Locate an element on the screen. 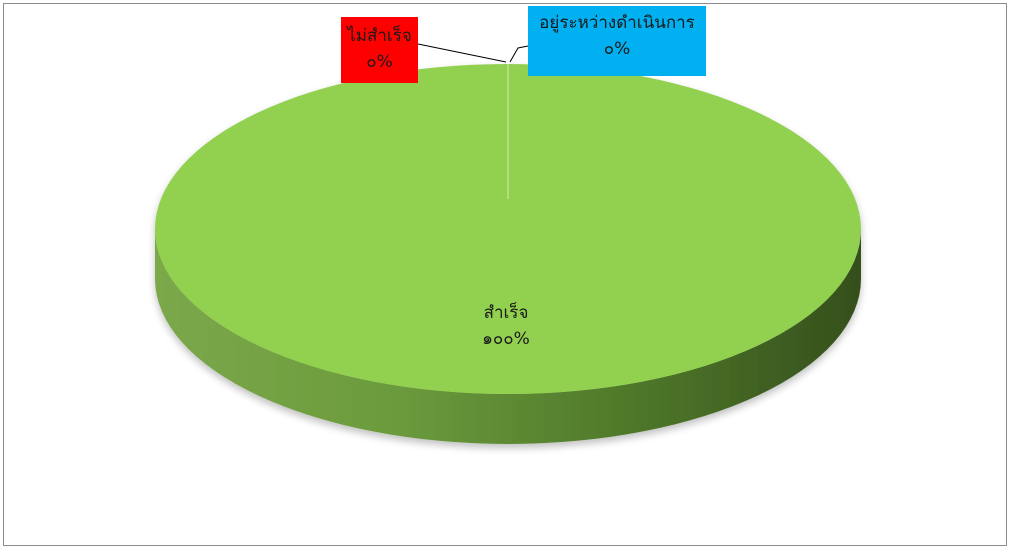  data-label-success-value: ๑๐๐% is located at coordinates (506, 339).